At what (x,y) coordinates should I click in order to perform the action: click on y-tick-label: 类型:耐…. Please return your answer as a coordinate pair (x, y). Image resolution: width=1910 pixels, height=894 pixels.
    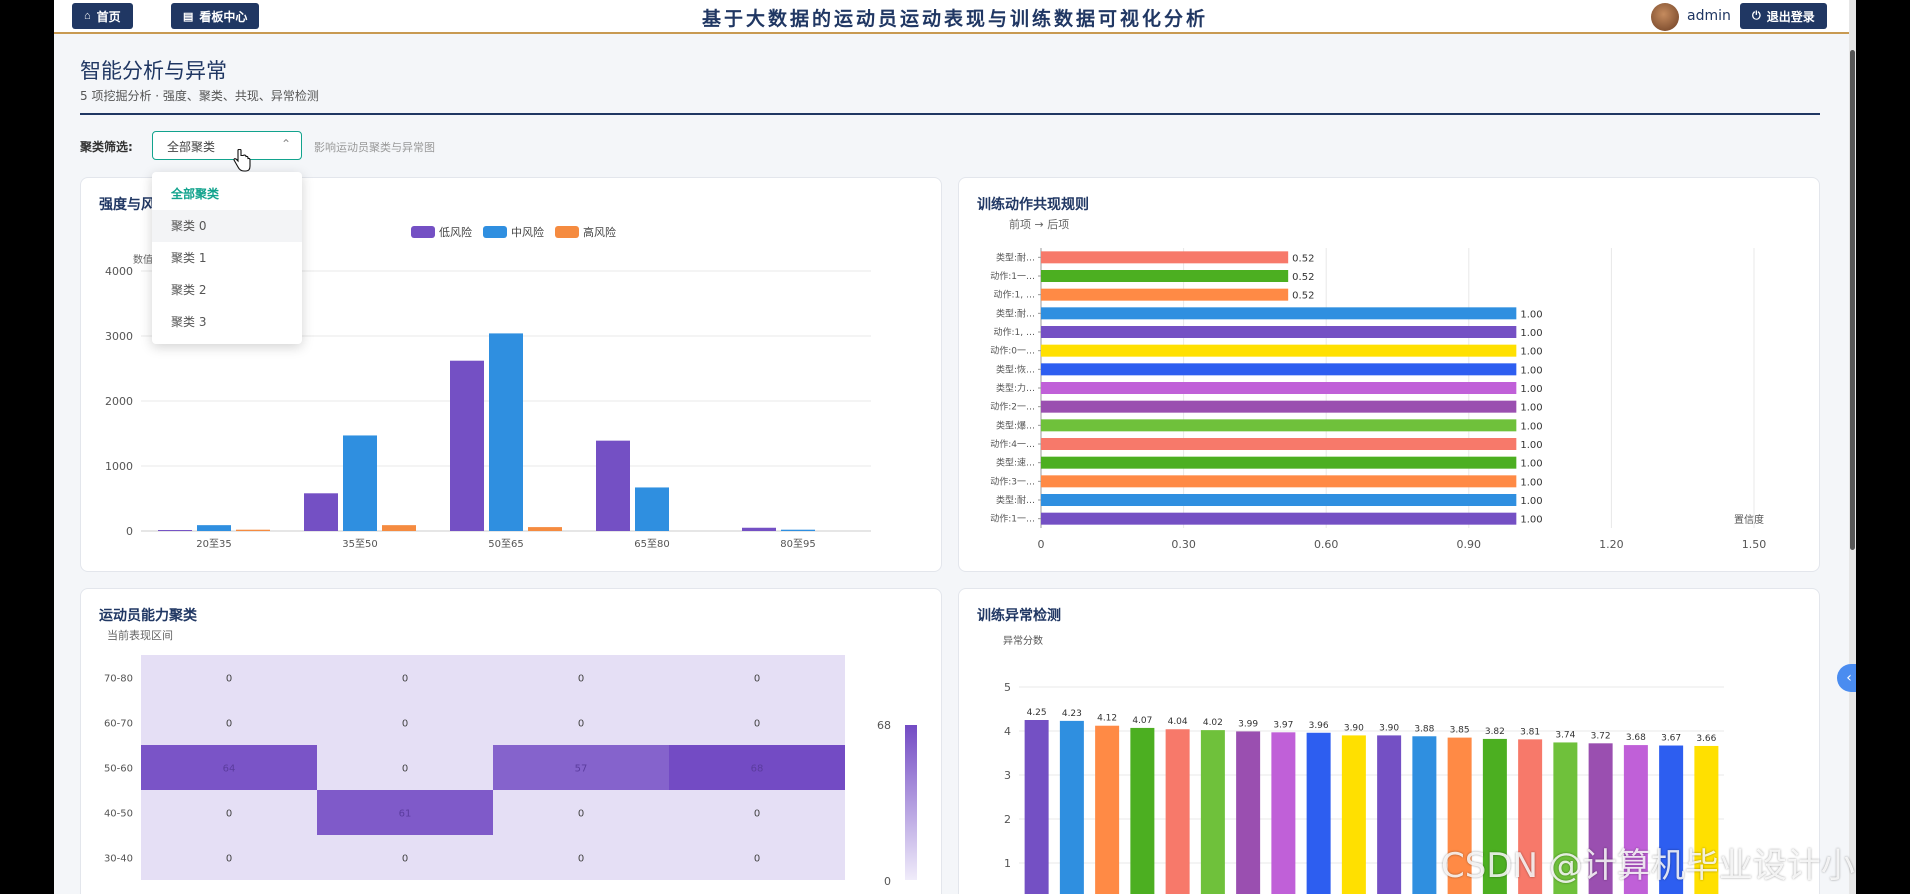
    Looking at the image, I should click on (1015, 500).